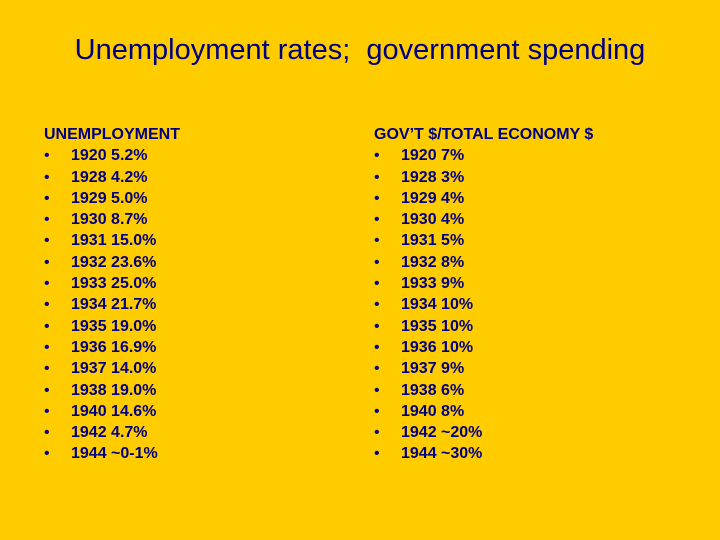  I want to click on list-item-text: 1928 4.2%, so click(109, 177).